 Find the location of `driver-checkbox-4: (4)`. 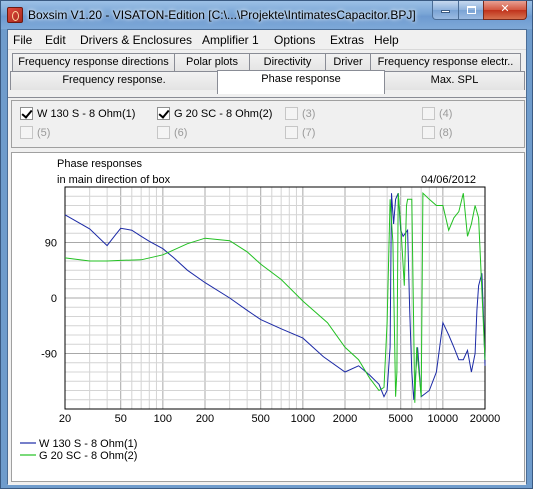

driver-checkbox-4: (4) is located at coordinates (437, 113).